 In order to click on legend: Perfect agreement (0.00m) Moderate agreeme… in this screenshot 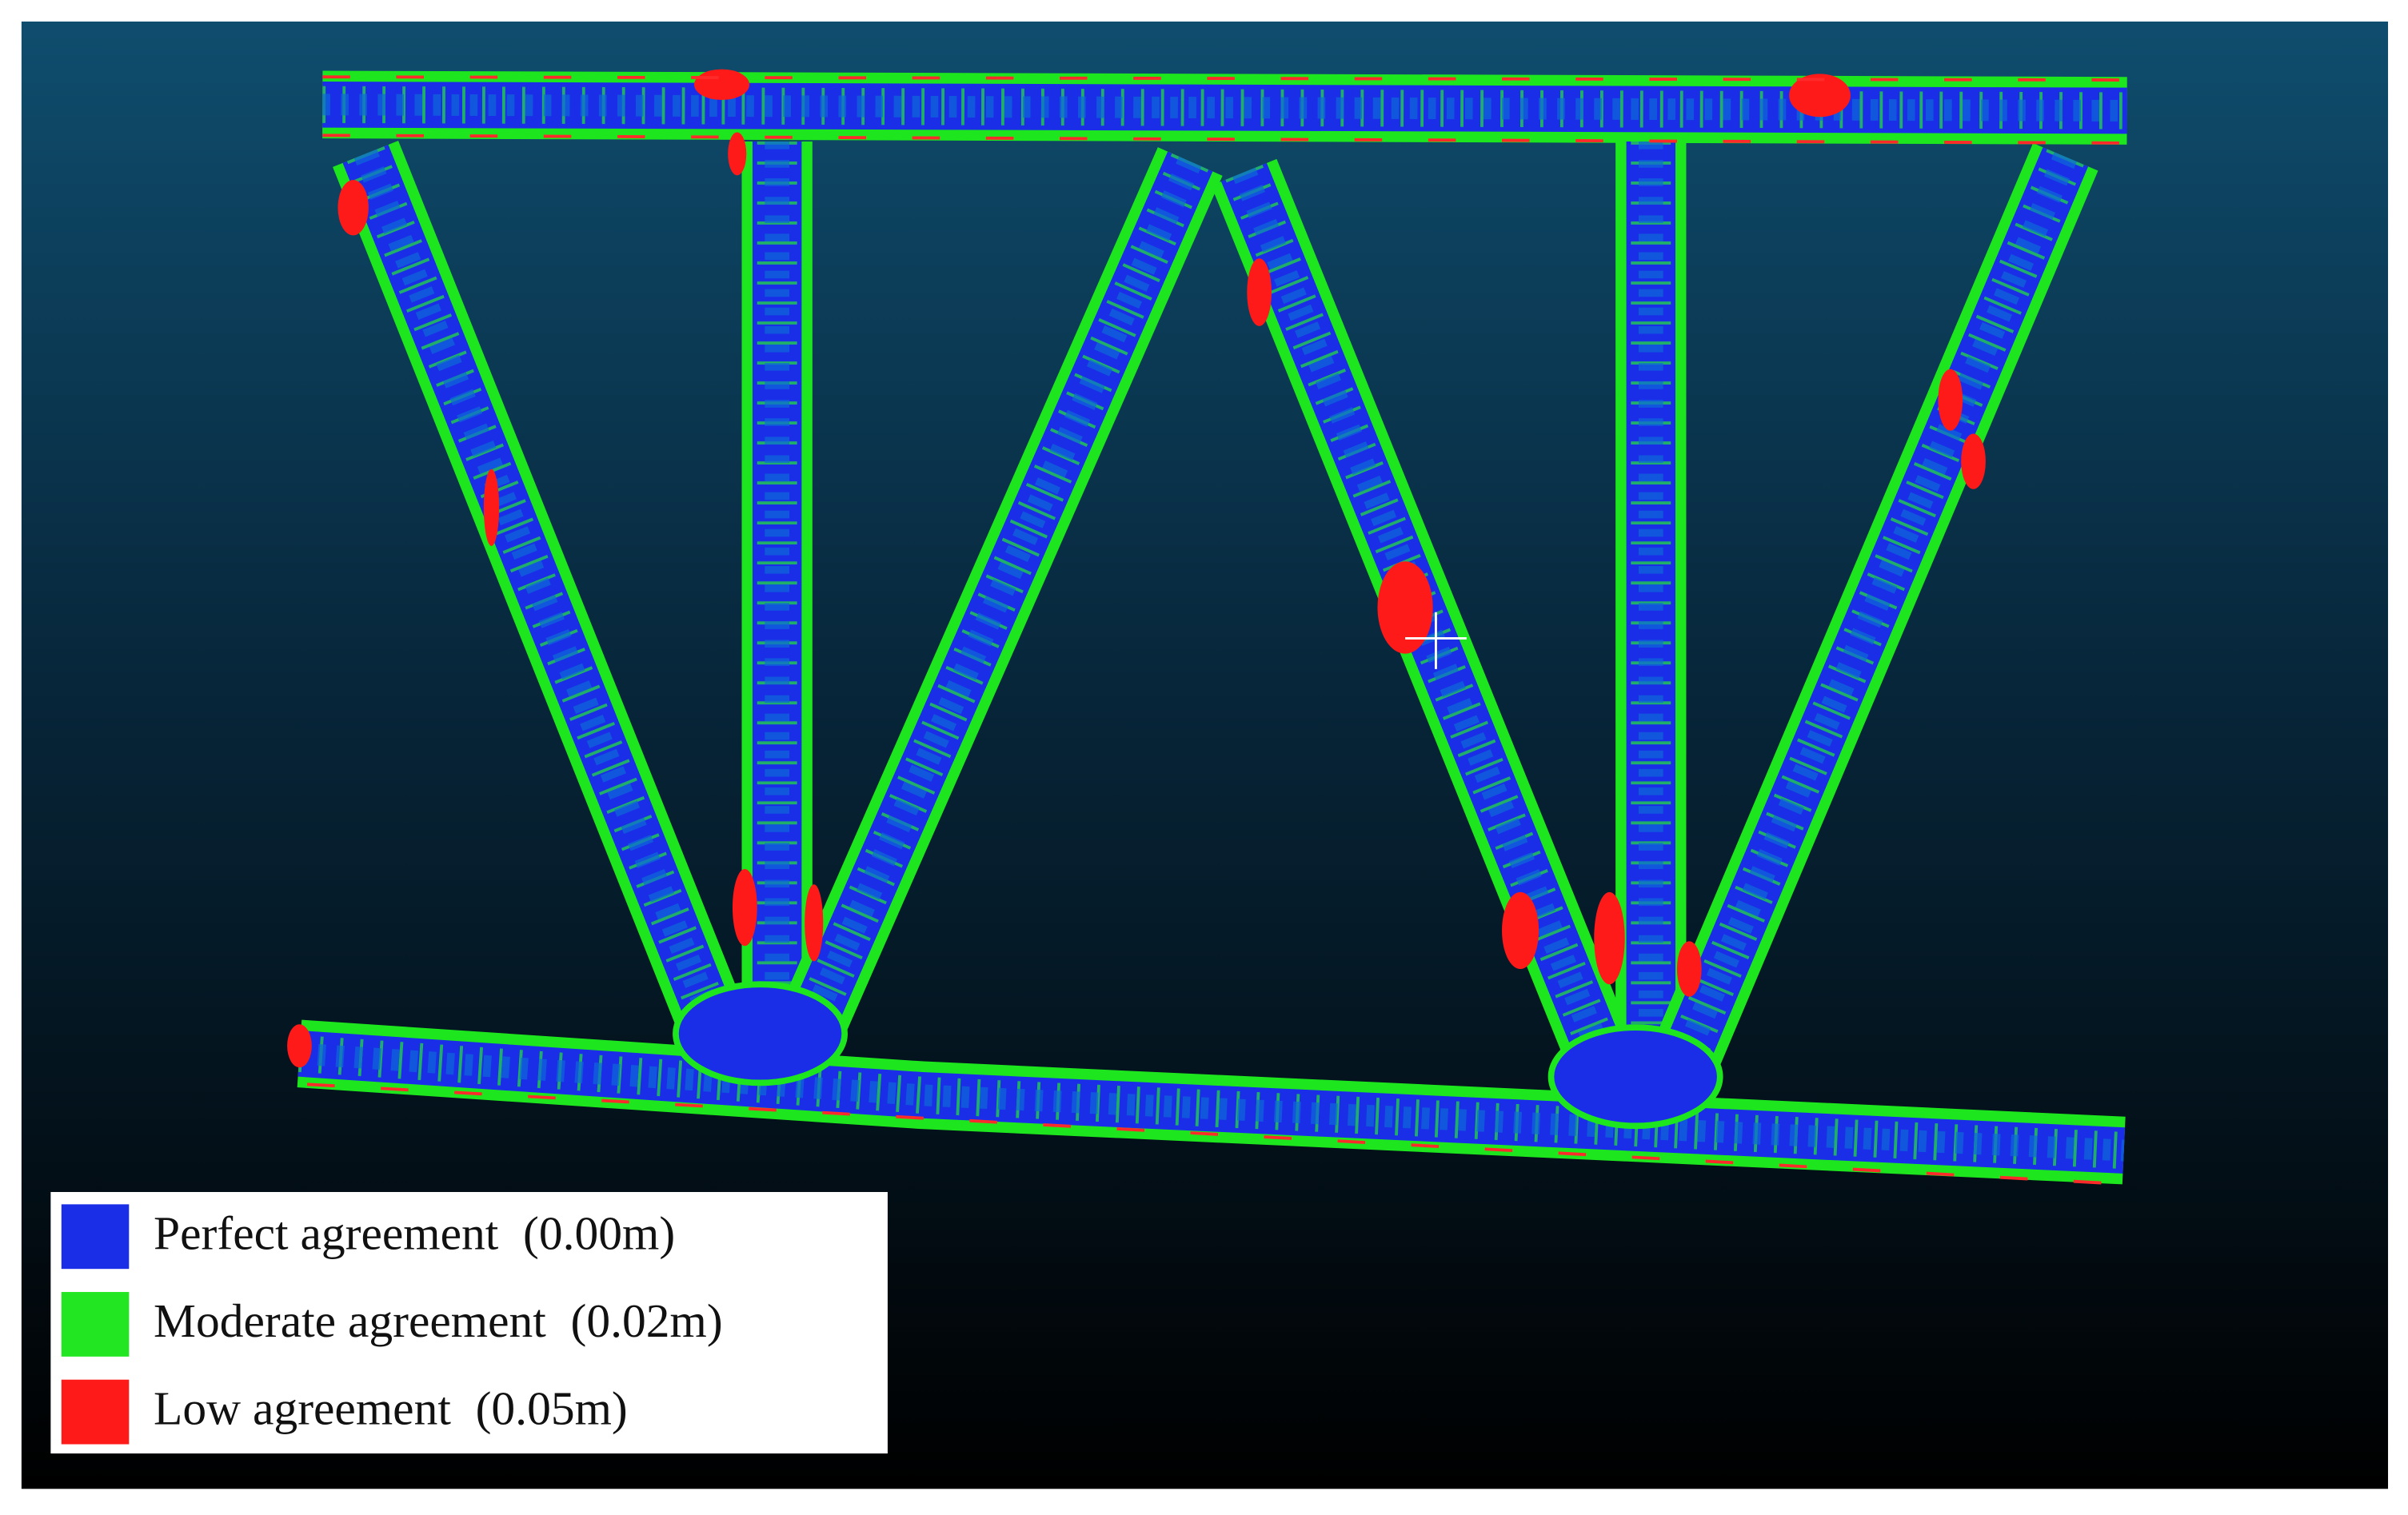, I will do `click(469, 1322)`.